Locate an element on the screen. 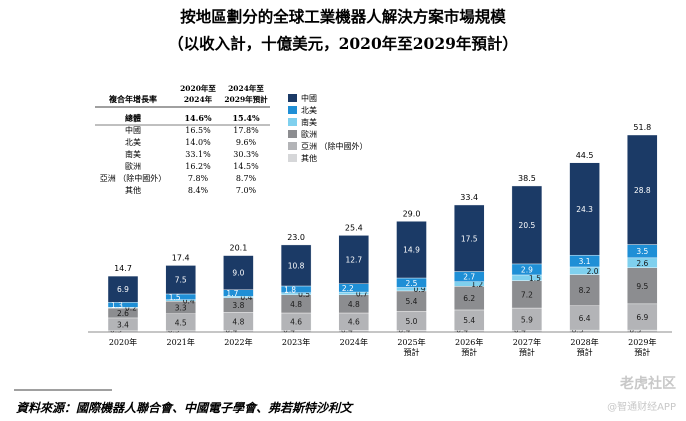 Image resolution: width=686 pixels, height=421 pixels. cagr-col2-header-line1: 2024年至 is located at coordinates (246, 88).